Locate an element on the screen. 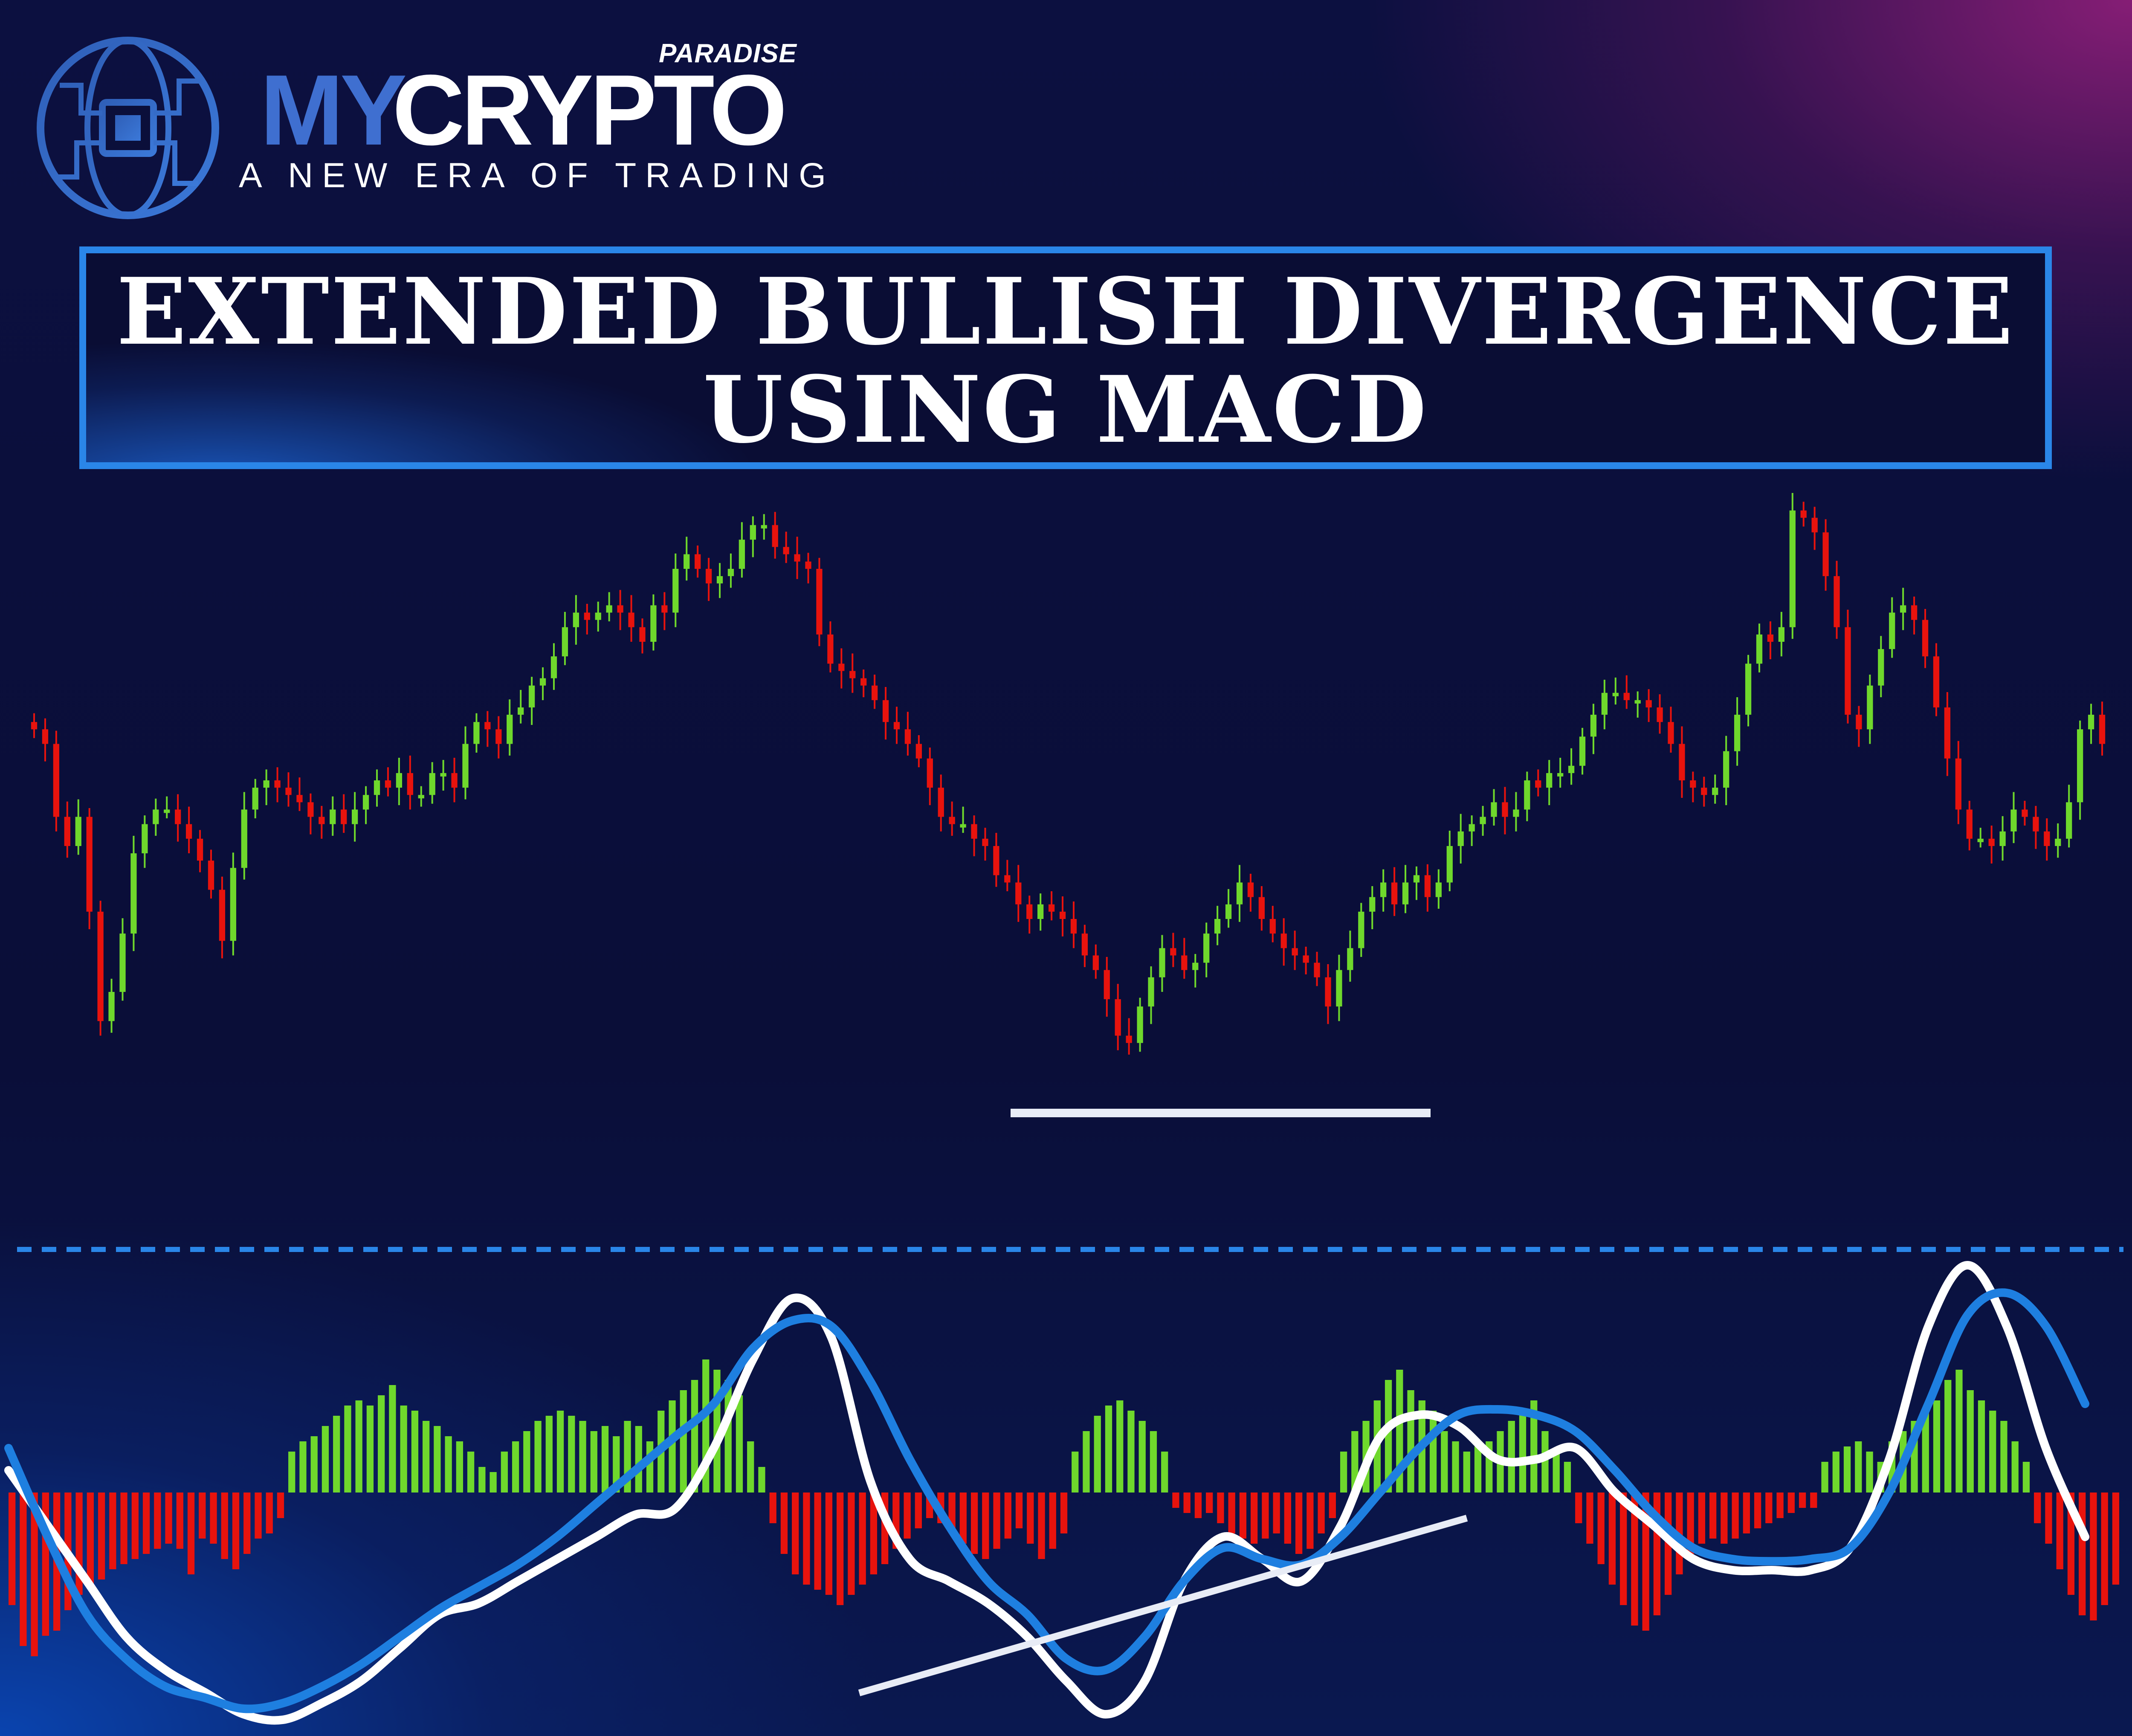  brand-tagline: A NEW ERA OF TRADING is located at coordinates (537, 175).